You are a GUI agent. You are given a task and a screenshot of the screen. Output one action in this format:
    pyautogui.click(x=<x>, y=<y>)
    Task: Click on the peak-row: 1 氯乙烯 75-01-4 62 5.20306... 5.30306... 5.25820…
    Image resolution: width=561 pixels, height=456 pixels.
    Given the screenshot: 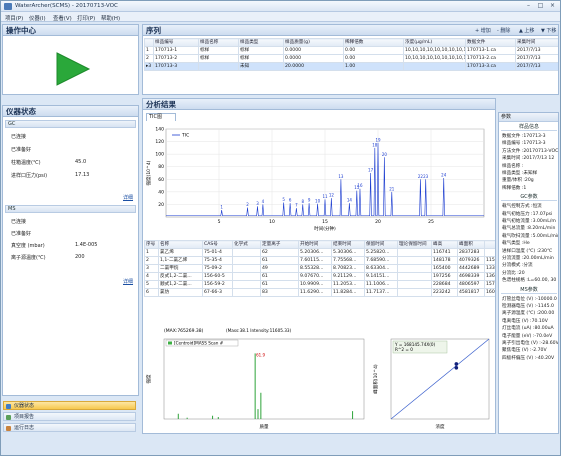 What is the action you would take?
    pyautogui.click(x=319, y=252)
    